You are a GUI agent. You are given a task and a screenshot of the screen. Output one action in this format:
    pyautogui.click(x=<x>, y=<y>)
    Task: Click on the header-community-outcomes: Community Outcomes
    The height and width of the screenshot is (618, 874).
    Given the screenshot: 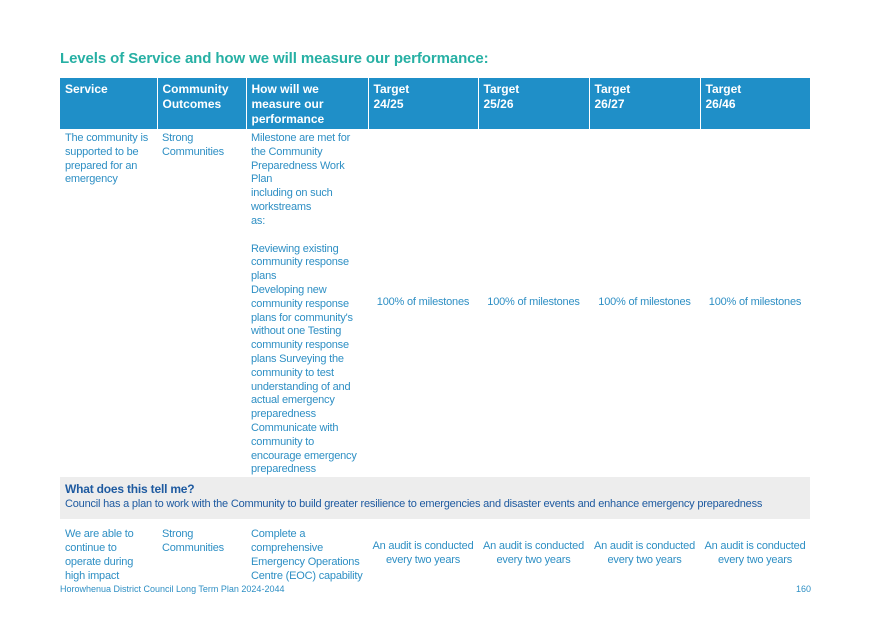 What is the action you would take?
    pyautogui.click(x=202, y=103)
    